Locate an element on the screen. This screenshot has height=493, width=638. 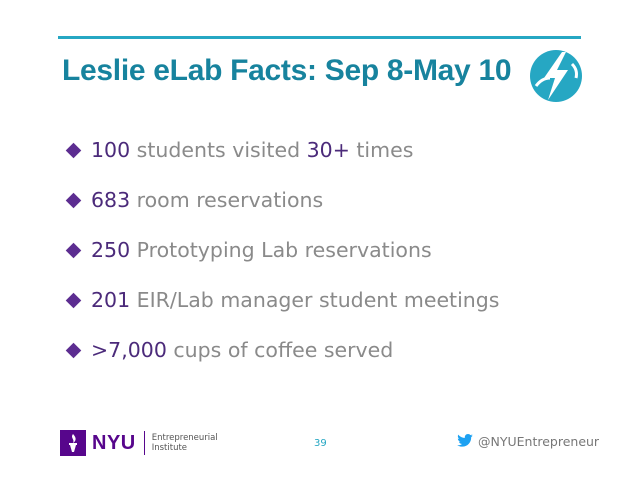
fact-number: 201 is located at coordinates (111, 300).